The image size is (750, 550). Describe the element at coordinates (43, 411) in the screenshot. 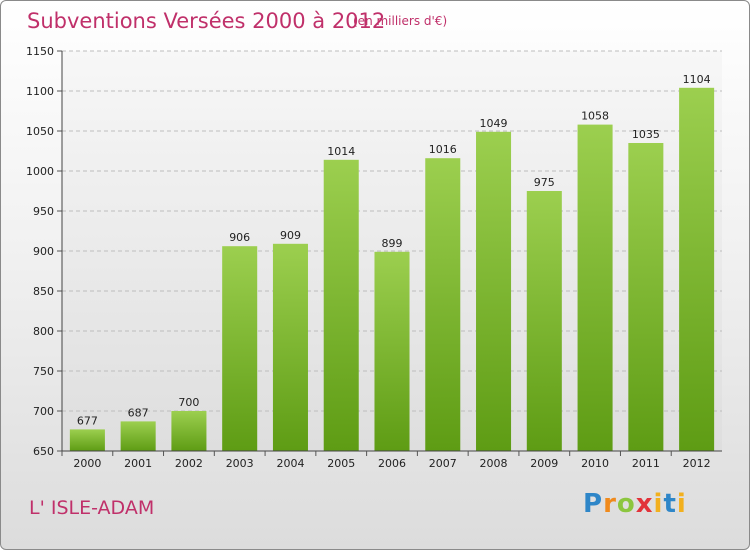

I see `y-tick-label: 700` at that location.